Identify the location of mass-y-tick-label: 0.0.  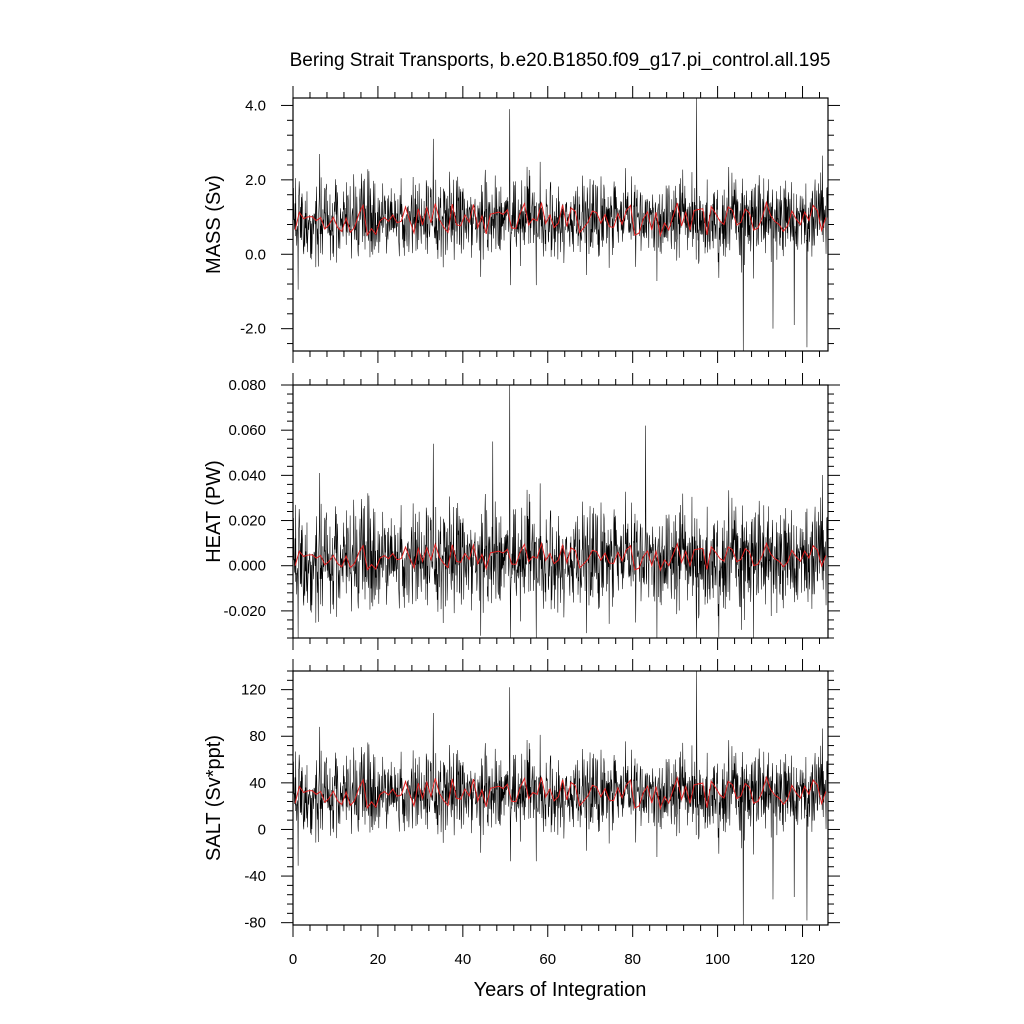
(255, 254).